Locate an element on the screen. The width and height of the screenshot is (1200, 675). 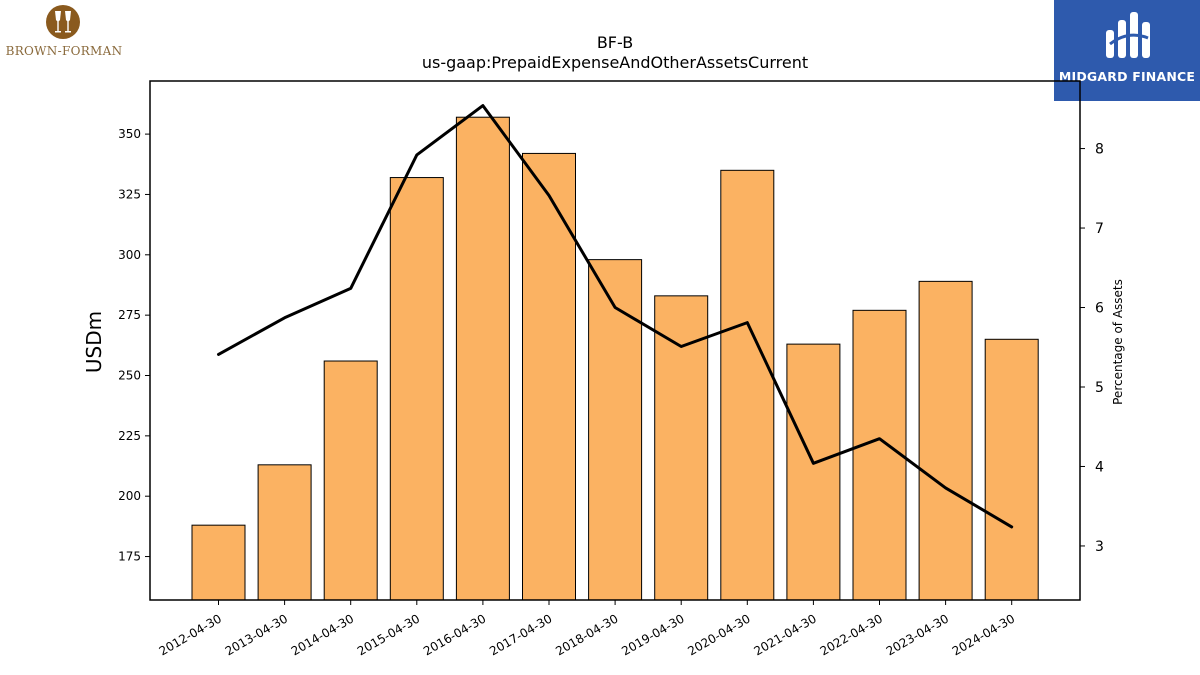
x-tick-label: 2016-04-30 is located at coordinates (454, 634).